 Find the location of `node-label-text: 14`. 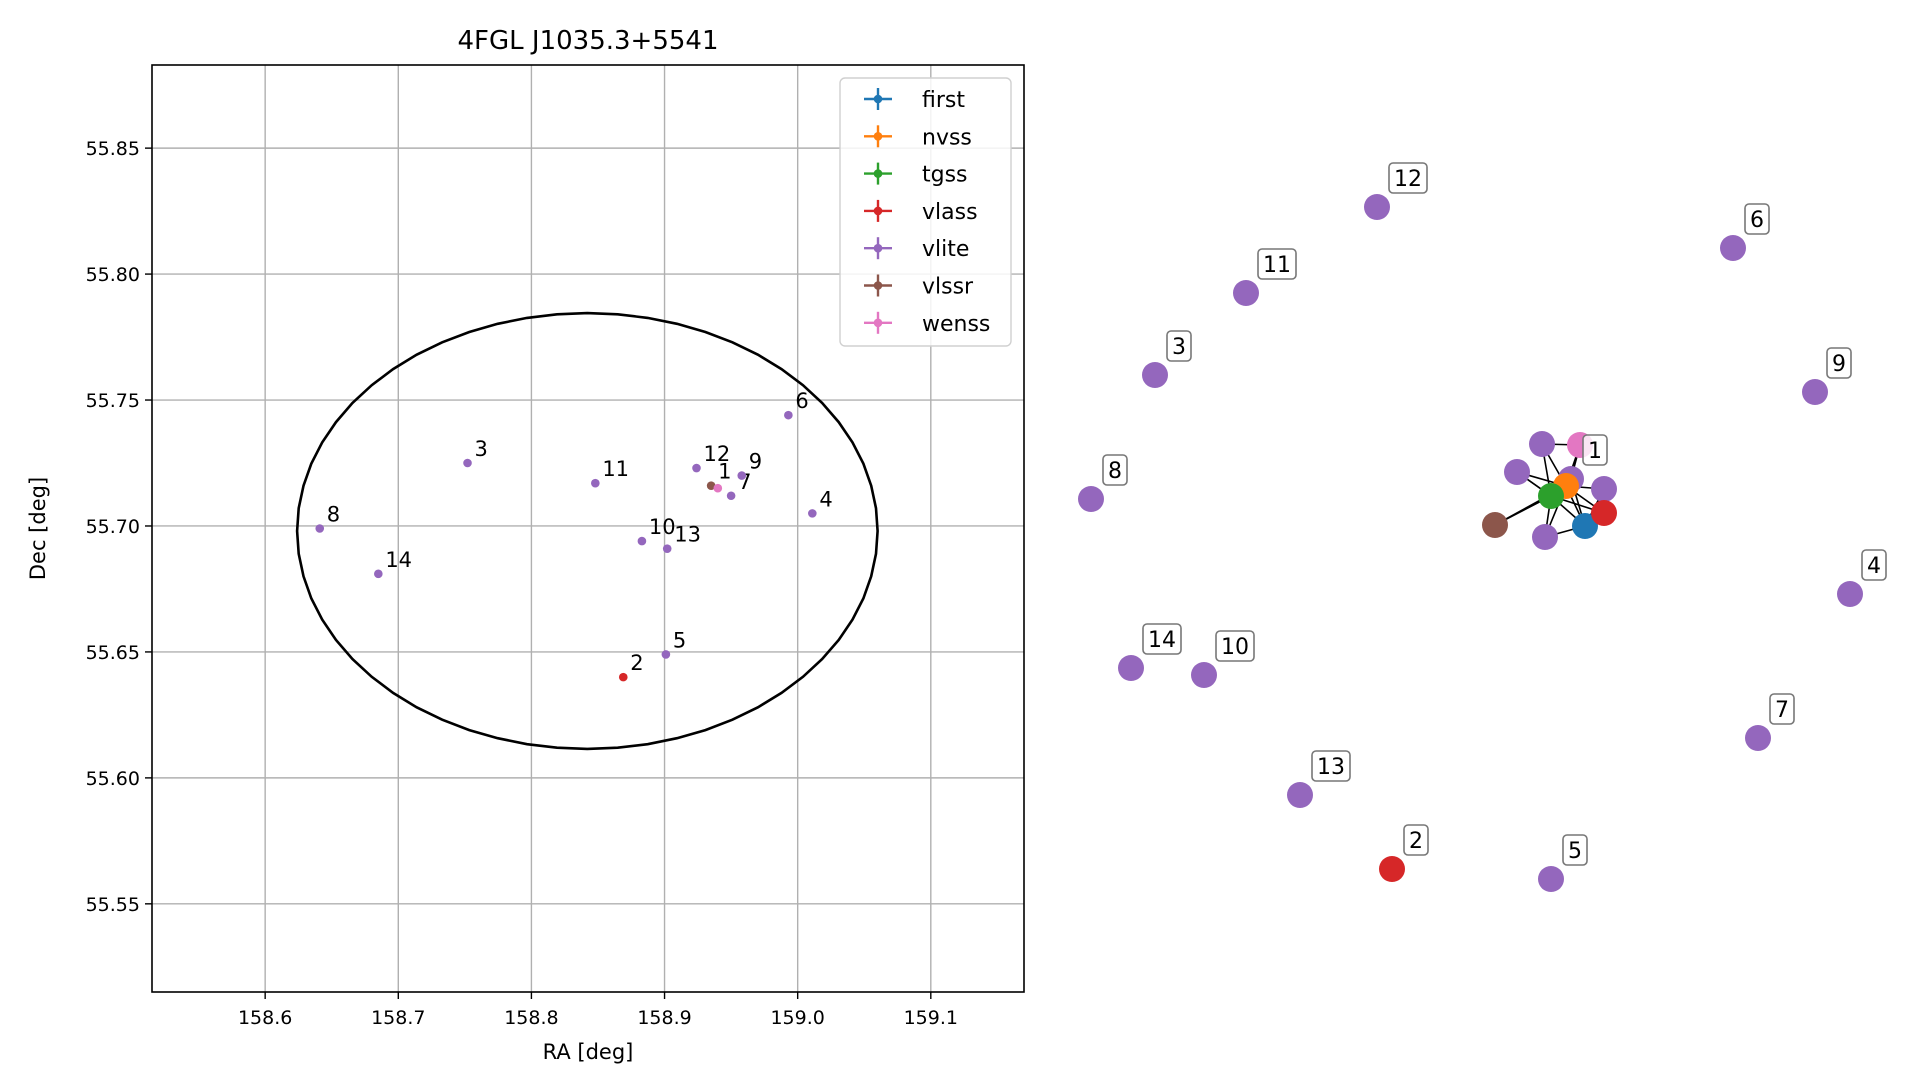

node-label-text: 14 is located at coordinates (1162, 640).